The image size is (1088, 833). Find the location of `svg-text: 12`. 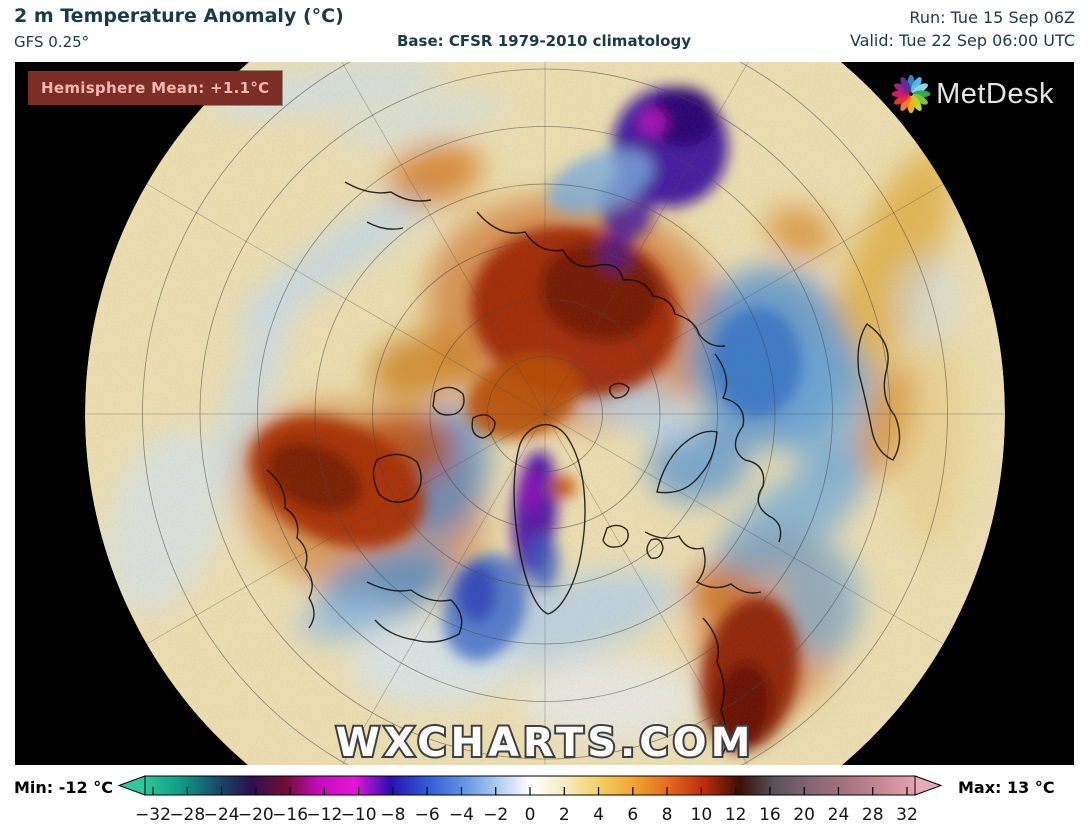

svg-text: 12 is located at coordinates (736, 815).